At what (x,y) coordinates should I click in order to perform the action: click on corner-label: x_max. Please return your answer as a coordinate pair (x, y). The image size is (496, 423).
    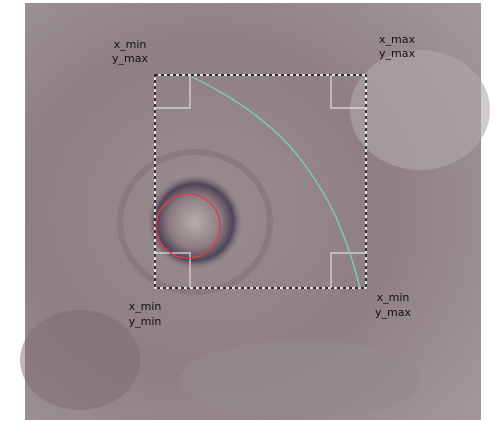
    Looking at the image, I should click on (397, 39).